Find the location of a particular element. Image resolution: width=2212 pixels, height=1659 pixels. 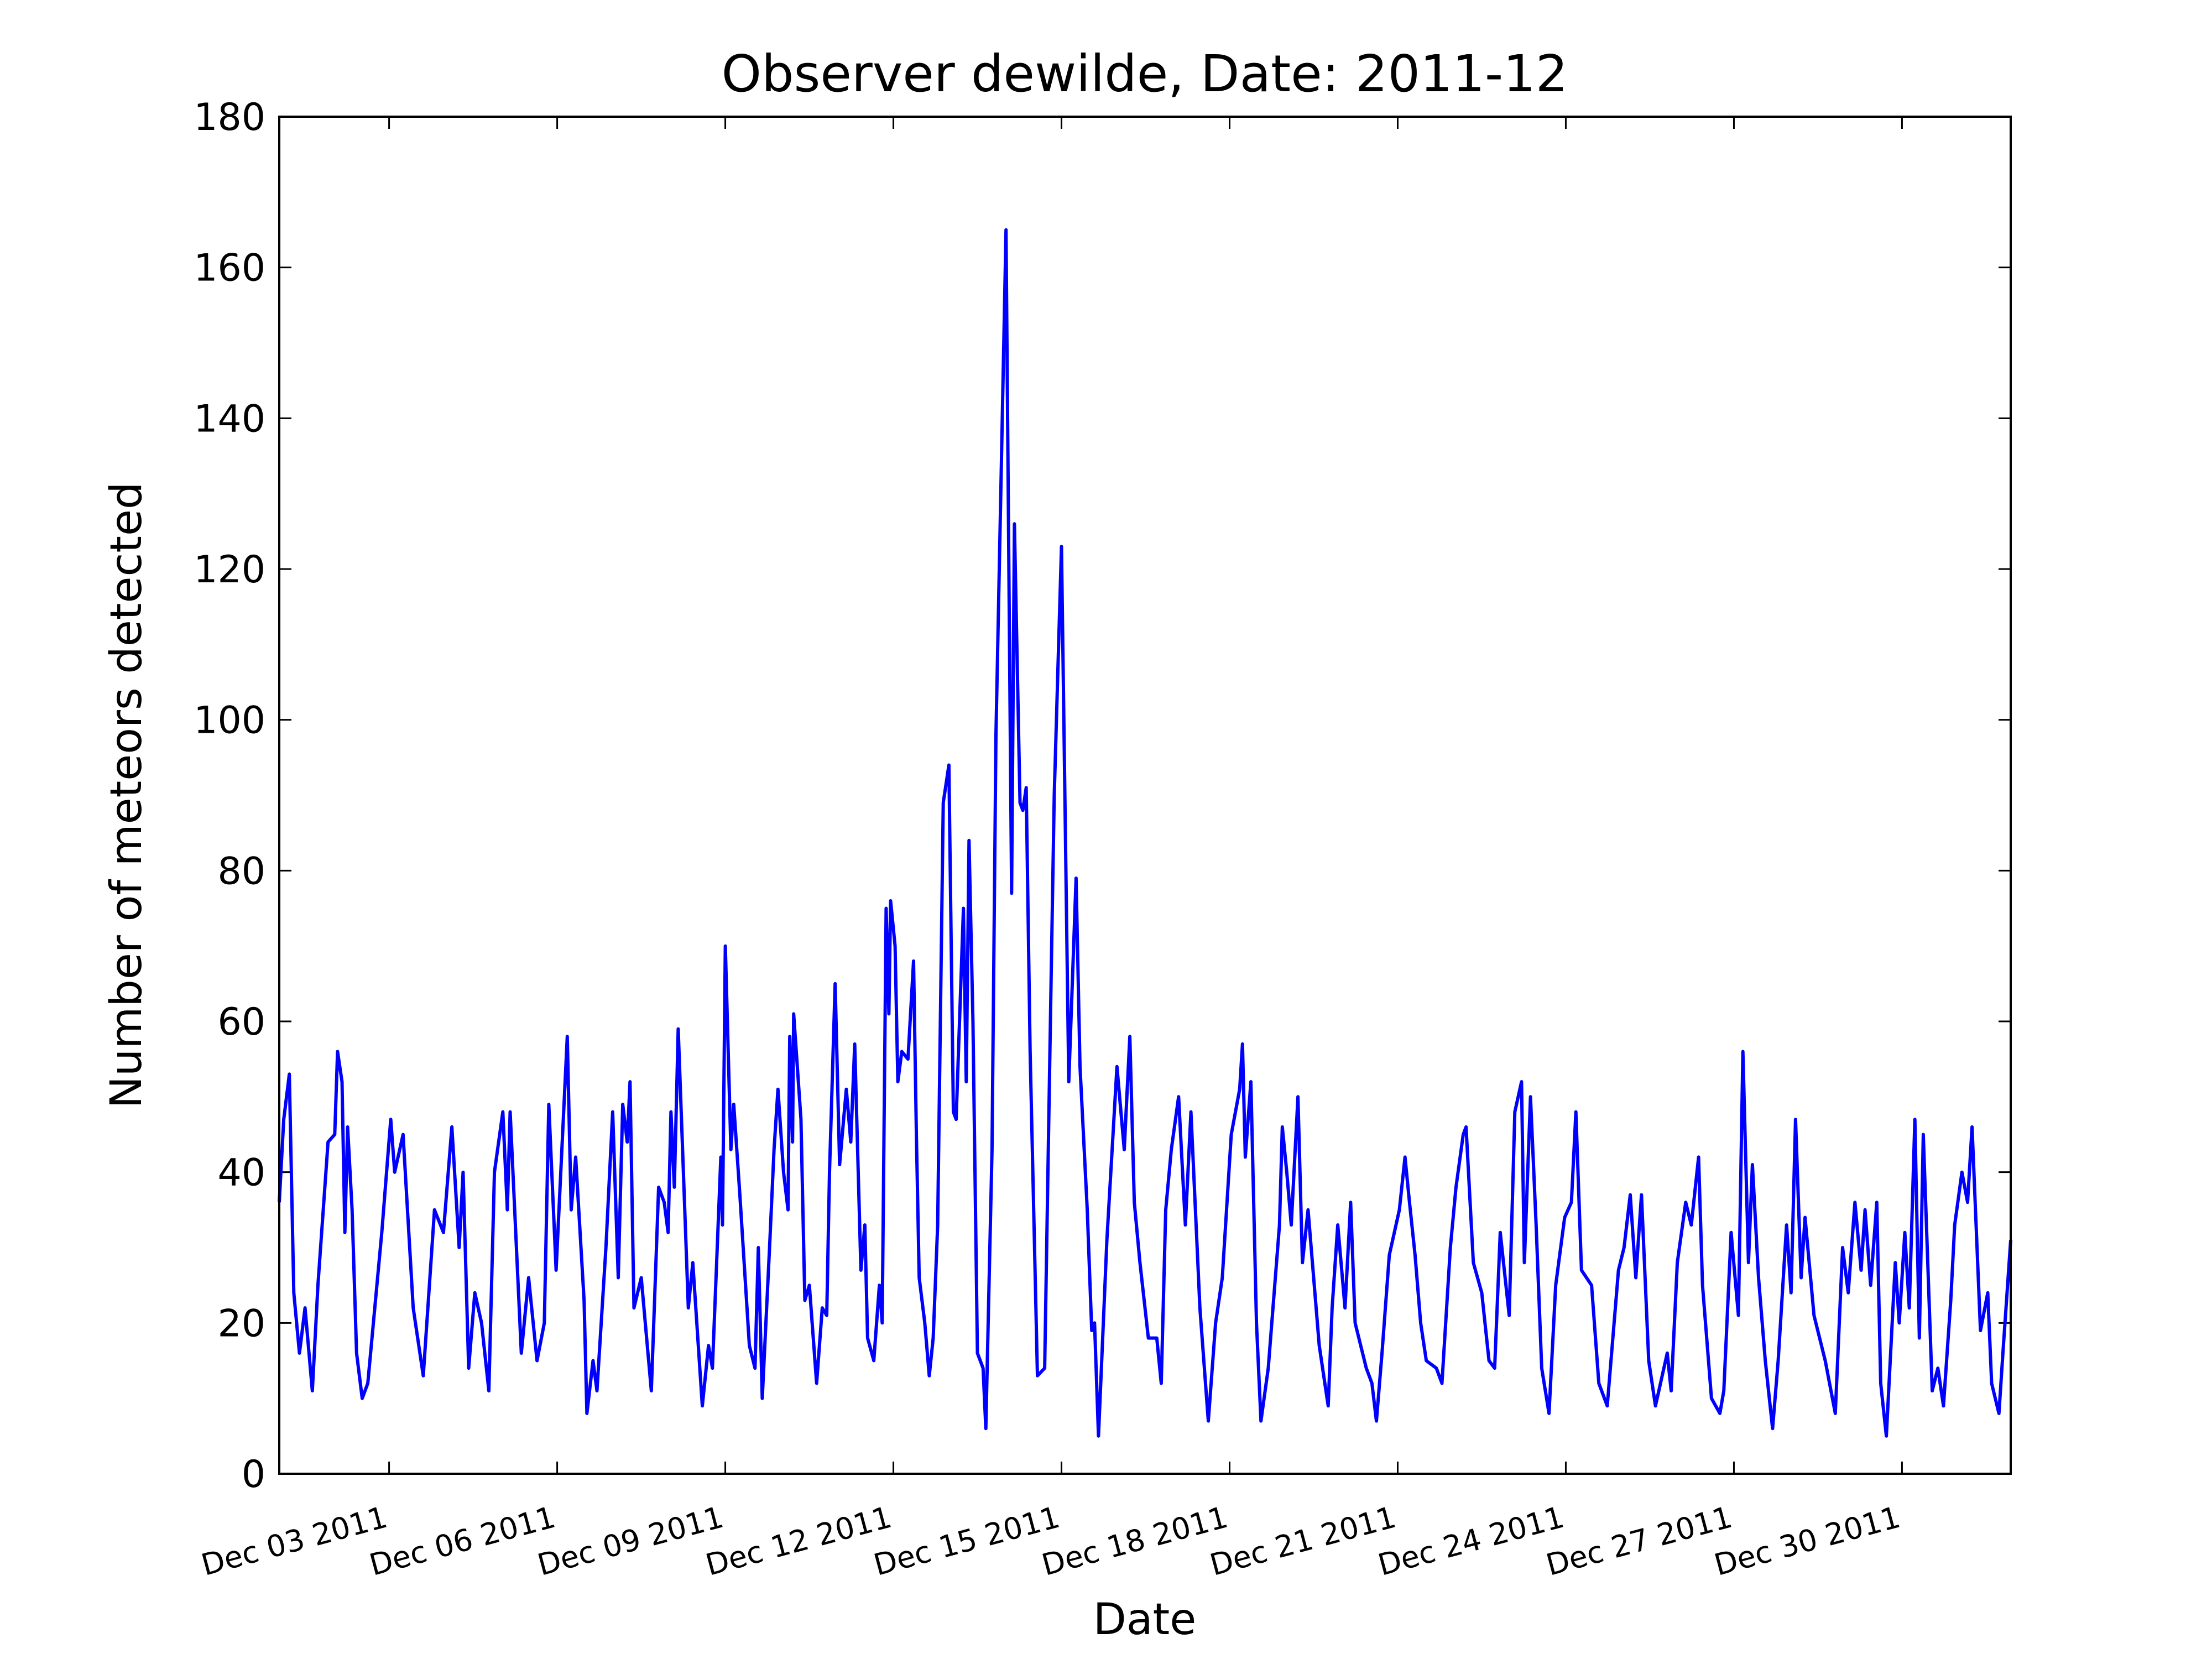

x-axis-label: Date is located at coordinates (1145, 1620).